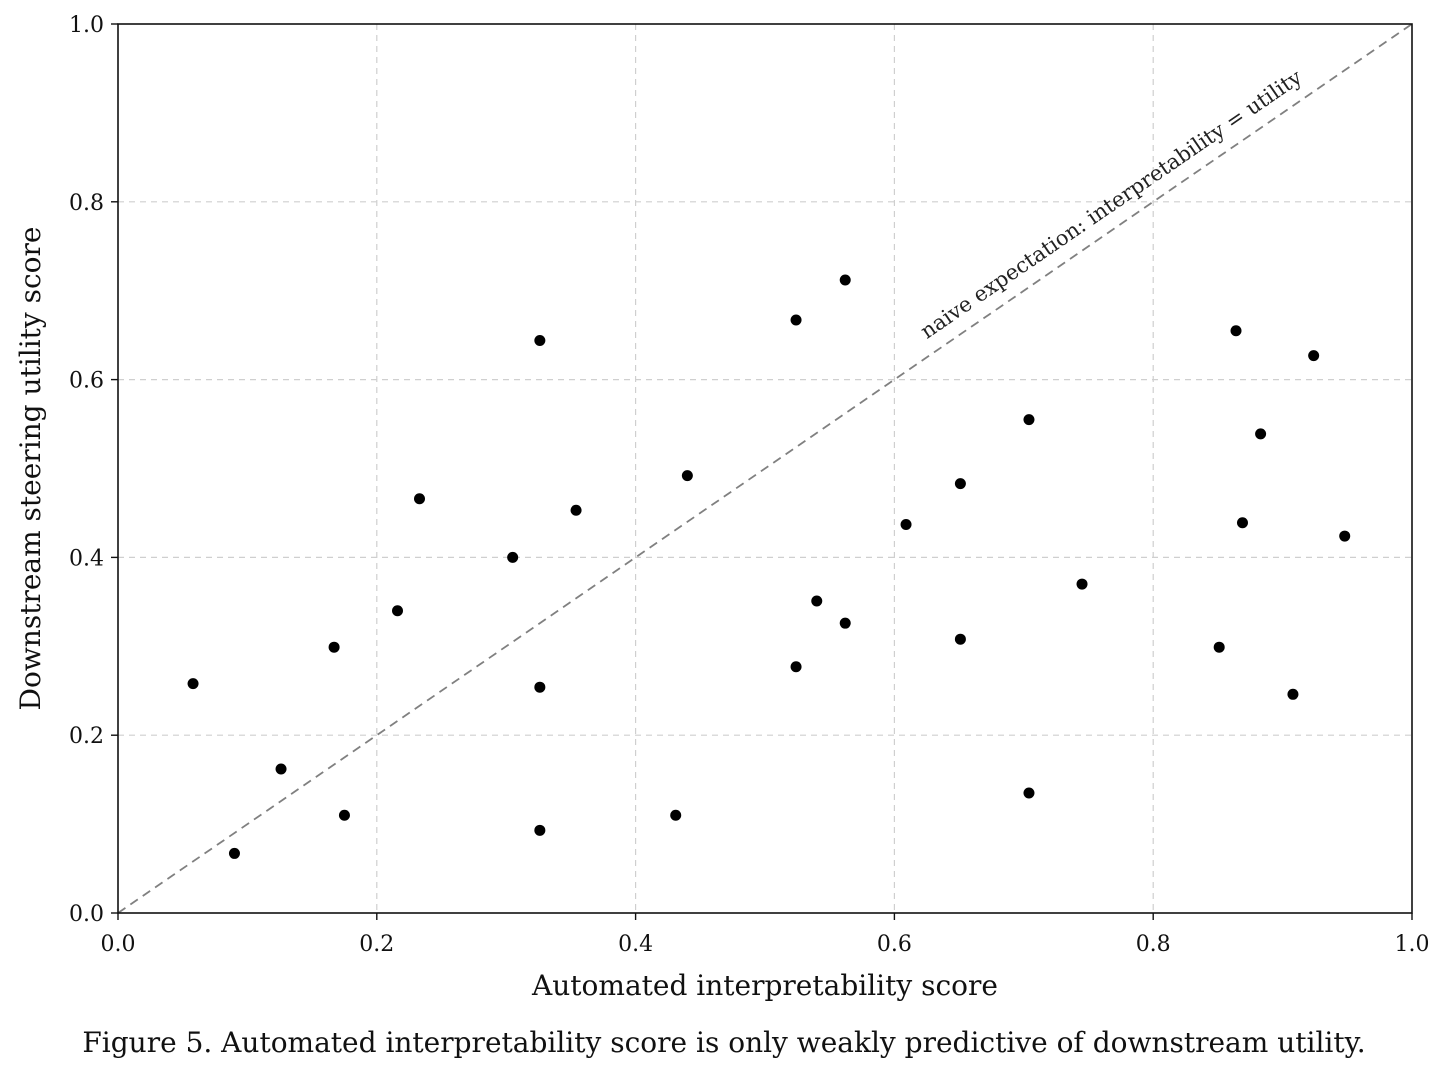 The image size is (1448, 1086). Describe the element at coordinates (894, 944) in the screenshot. I see `x-tick-label: 0.6` at that location.